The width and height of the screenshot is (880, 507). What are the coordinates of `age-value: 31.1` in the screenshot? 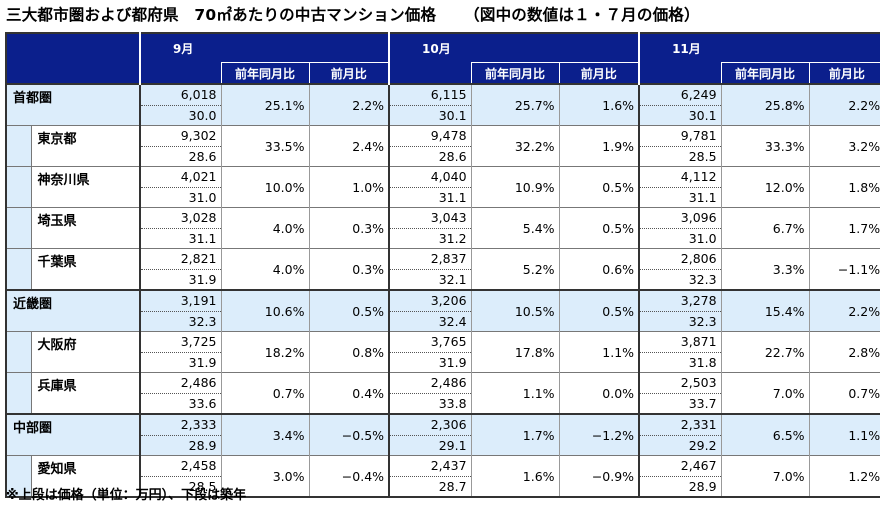 It's located at (202, 238).